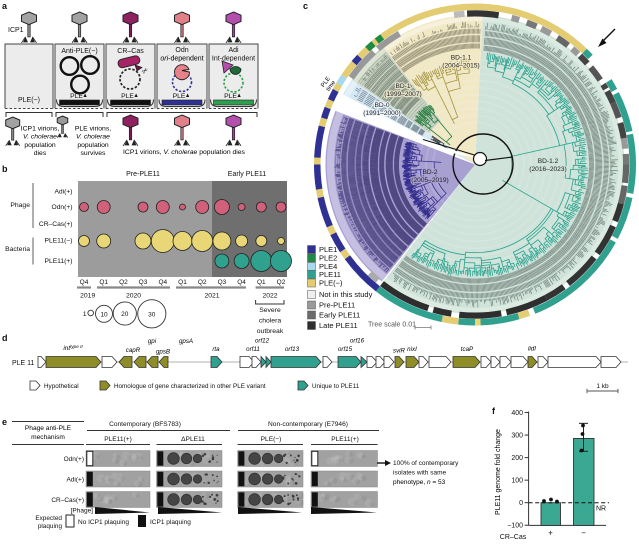 This screenshot has width=639, height=544. What do you see at coordinates (392, 325) in the screenshot?
I see `svg-text: Tree scale 0.01` at bounding box center [392, 325].